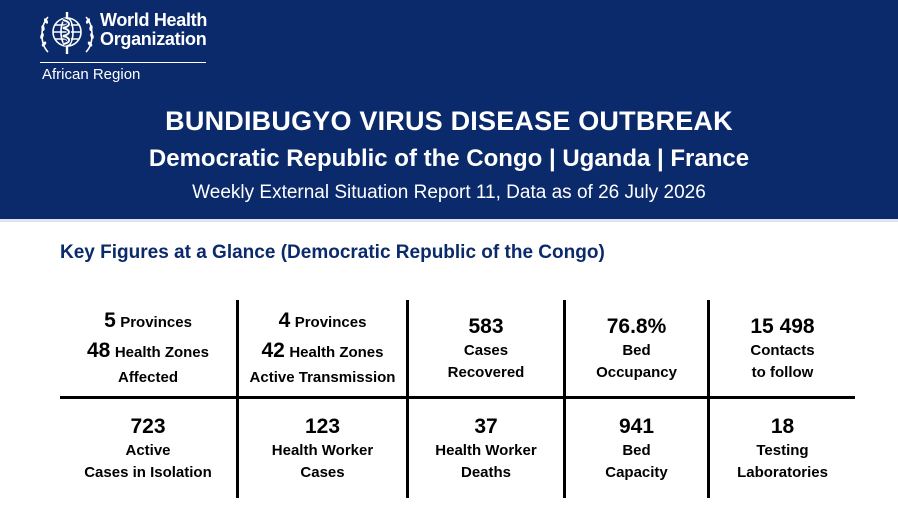 This screenshot has width=898, height=513. I want to click on affected-caption: Affected, so click(147, 377).